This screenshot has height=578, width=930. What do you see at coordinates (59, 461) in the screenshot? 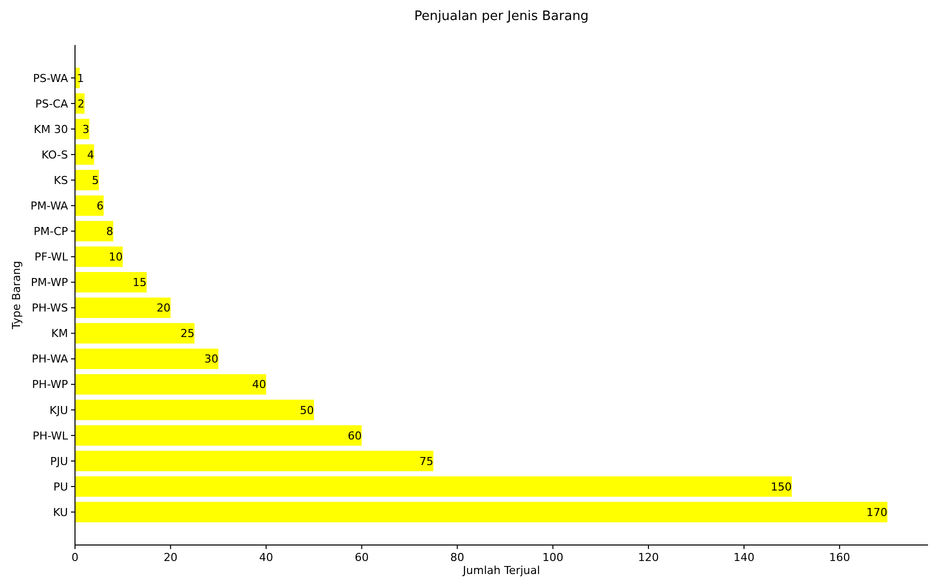
I see `y-tick-label: PJU` at bounding box center [59, 461].